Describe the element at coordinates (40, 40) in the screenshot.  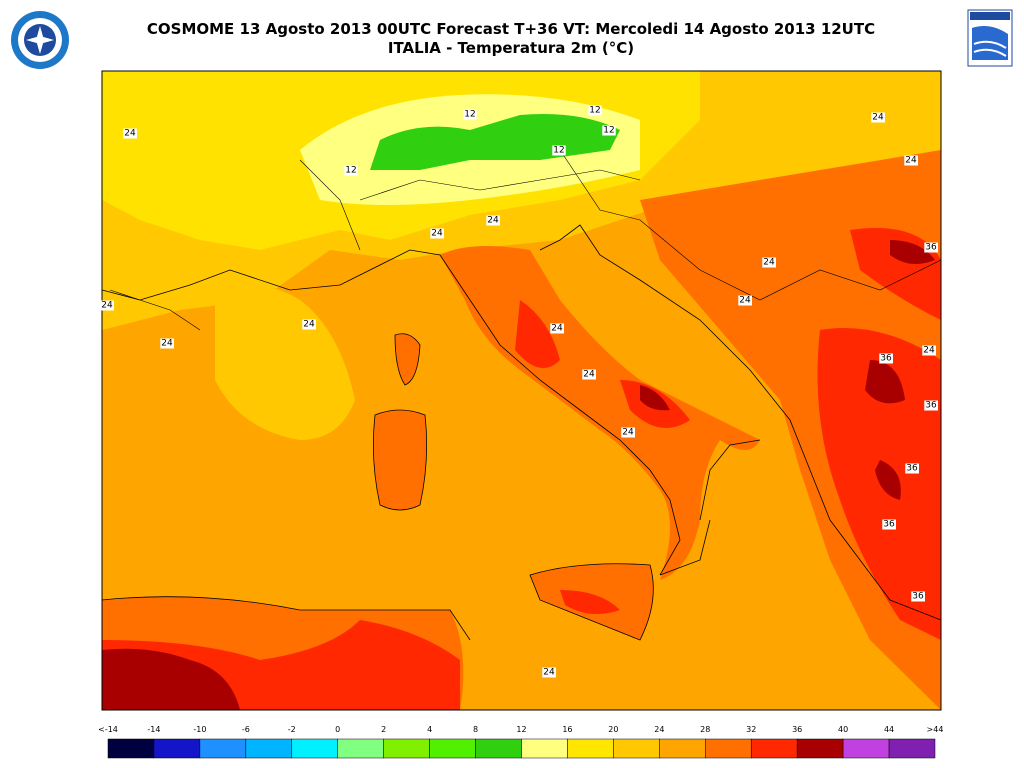
I see `left-logo` at that location.